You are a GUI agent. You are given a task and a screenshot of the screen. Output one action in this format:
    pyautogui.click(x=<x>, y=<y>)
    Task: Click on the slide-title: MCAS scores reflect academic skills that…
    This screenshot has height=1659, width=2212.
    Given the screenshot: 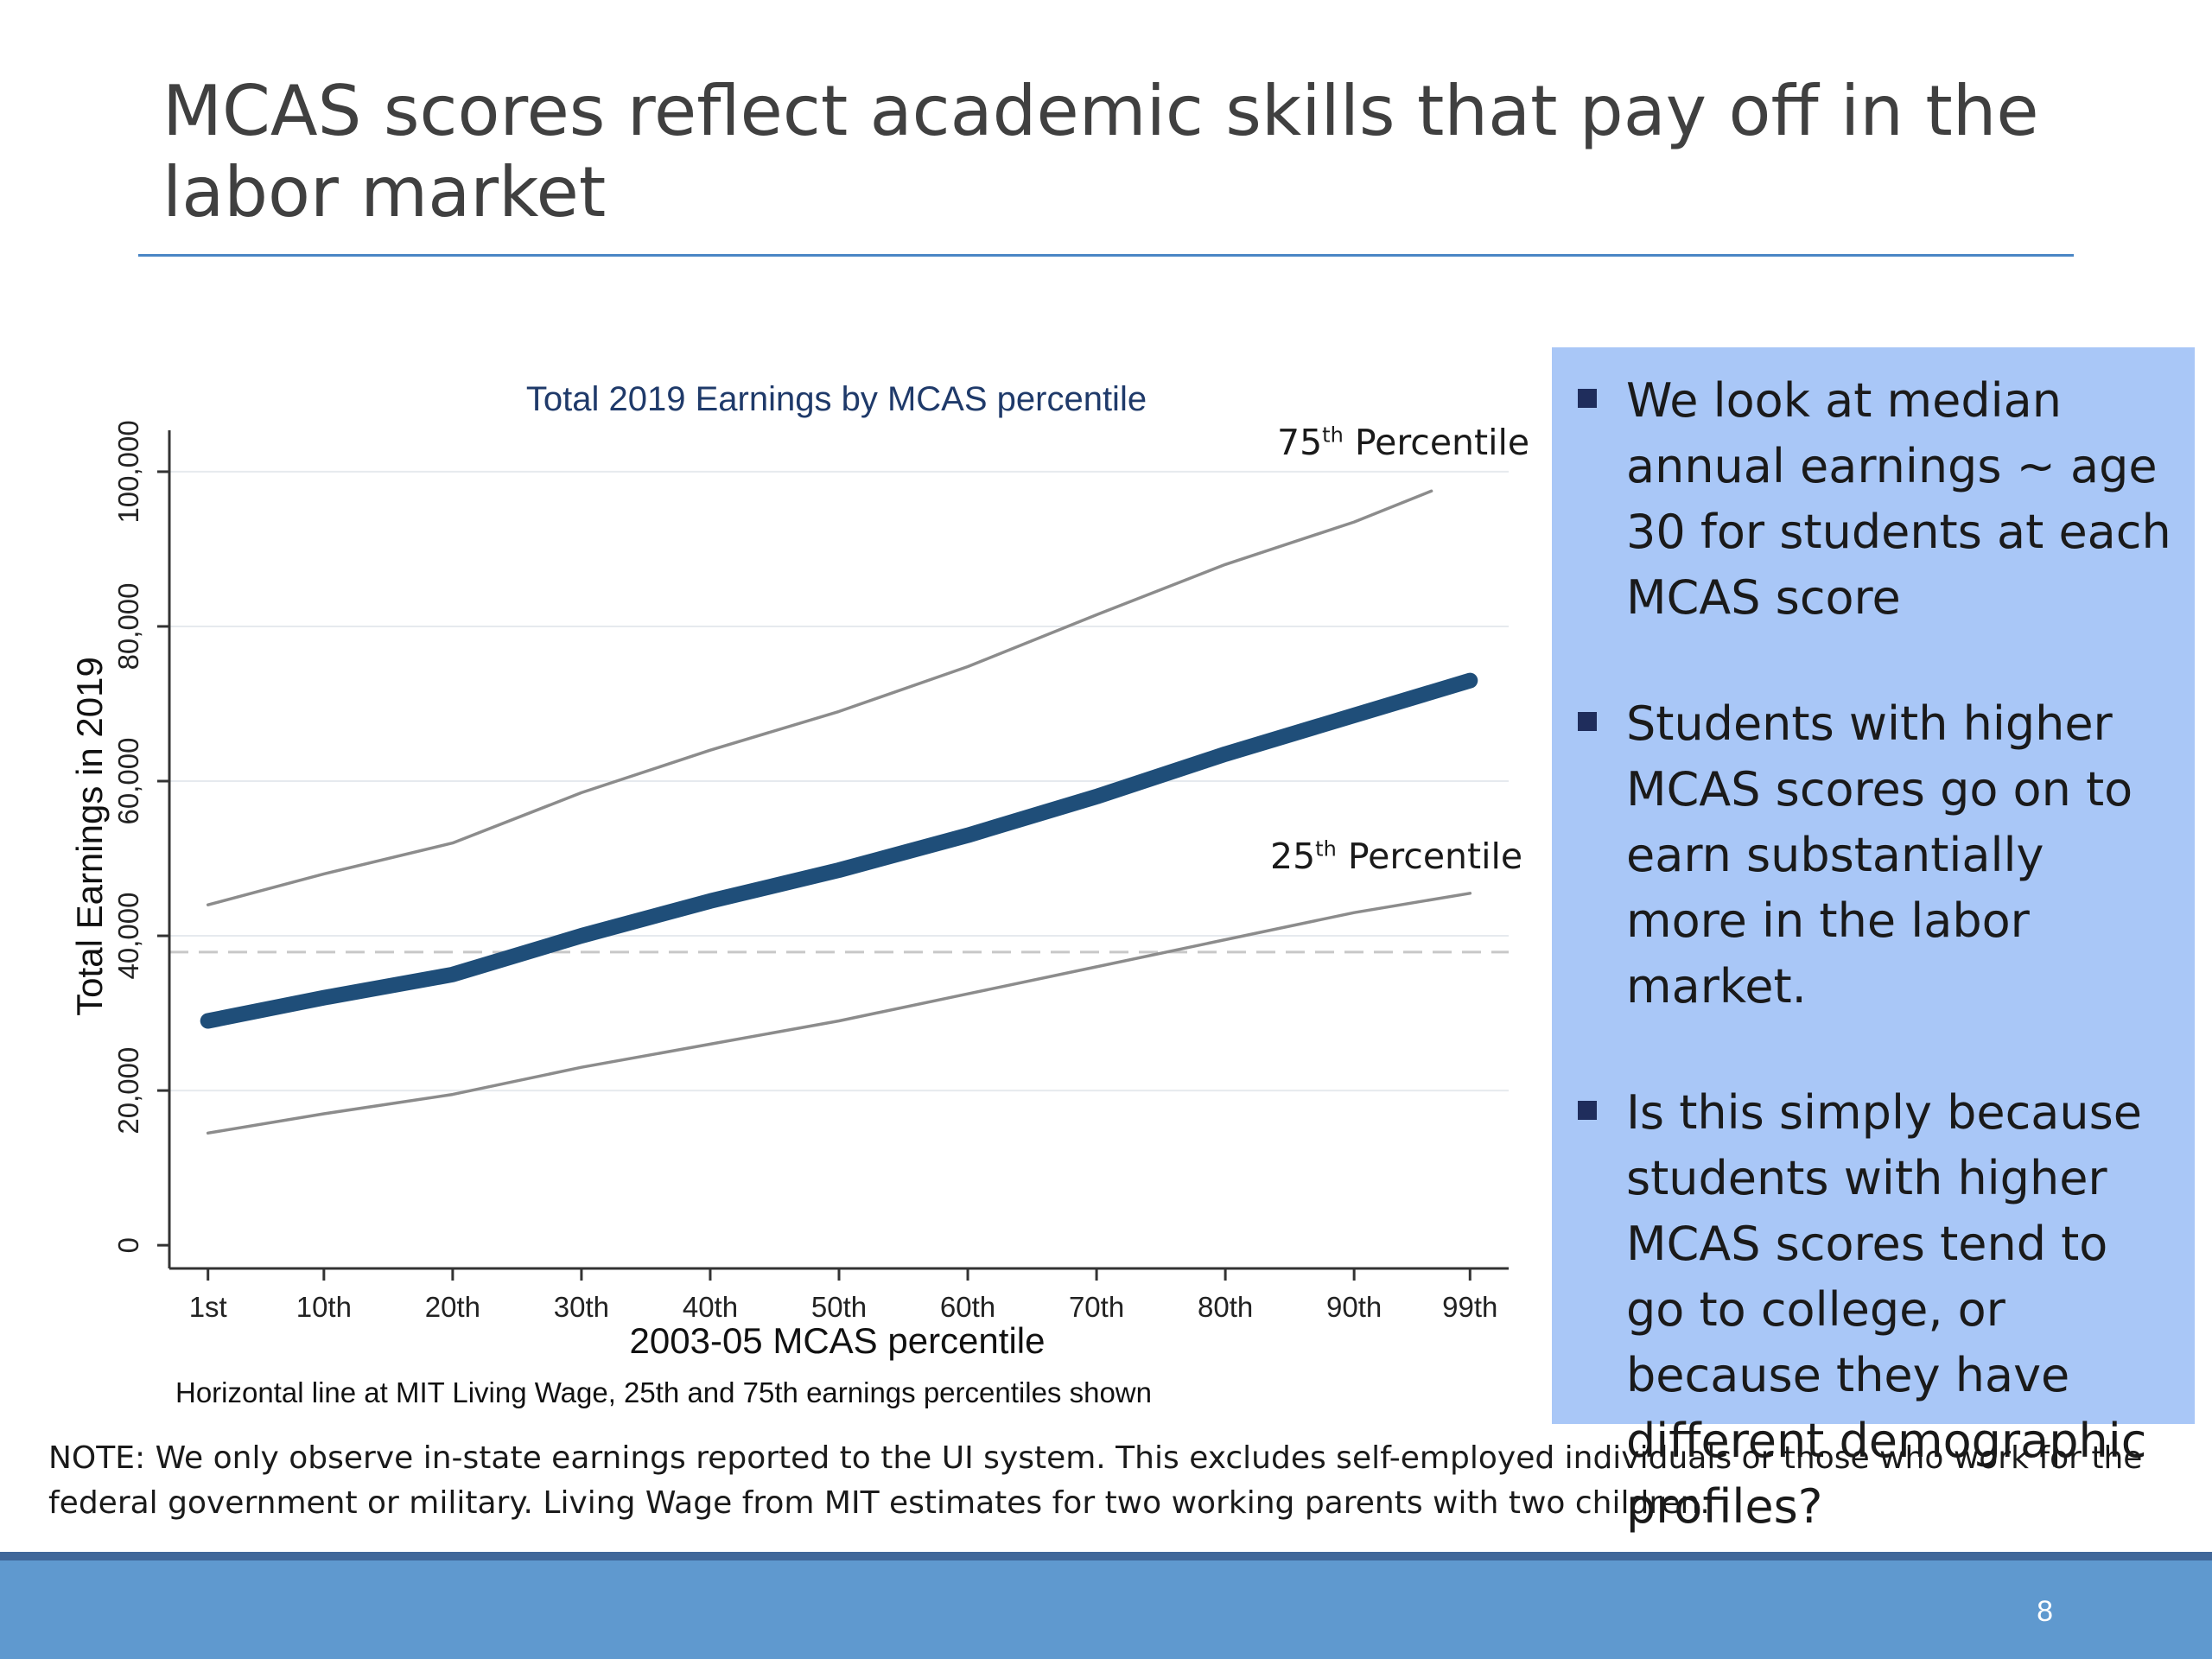 What is the action you would take?
    pyautogui.click(x=1100, y=151)
    